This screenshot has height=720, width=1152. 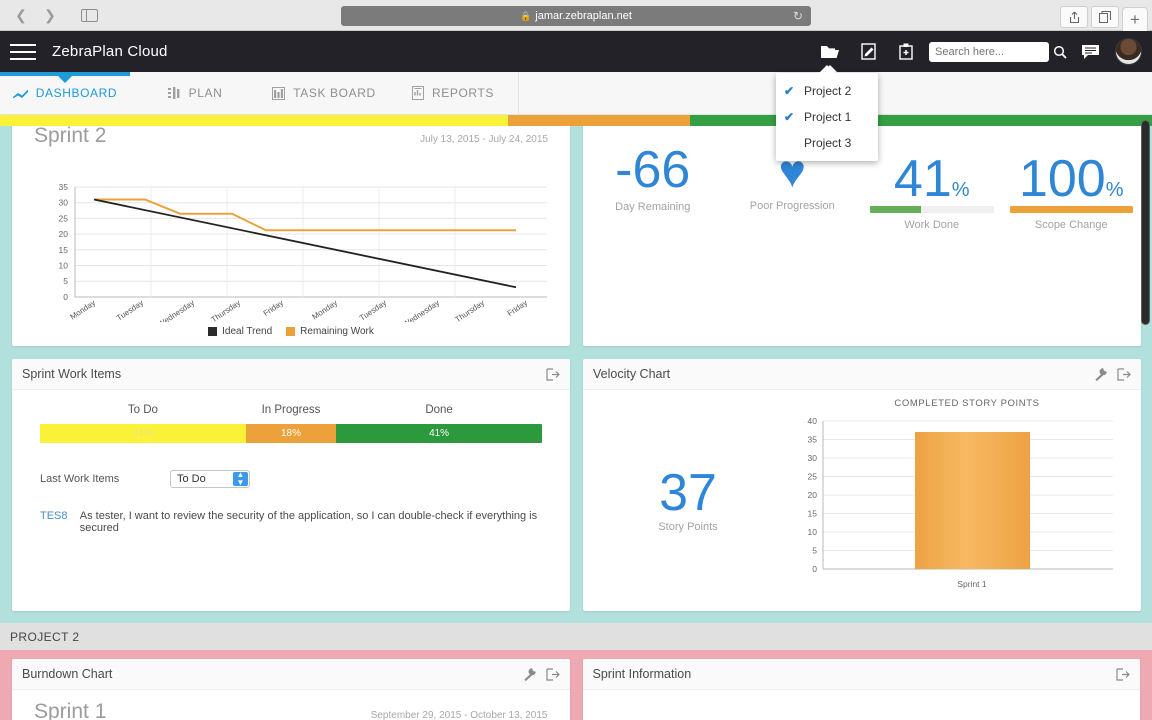 What do you see at coordinates (813, 421) in the screenshot?
I see `svg-text: 40` at bounding box center [813, 421].